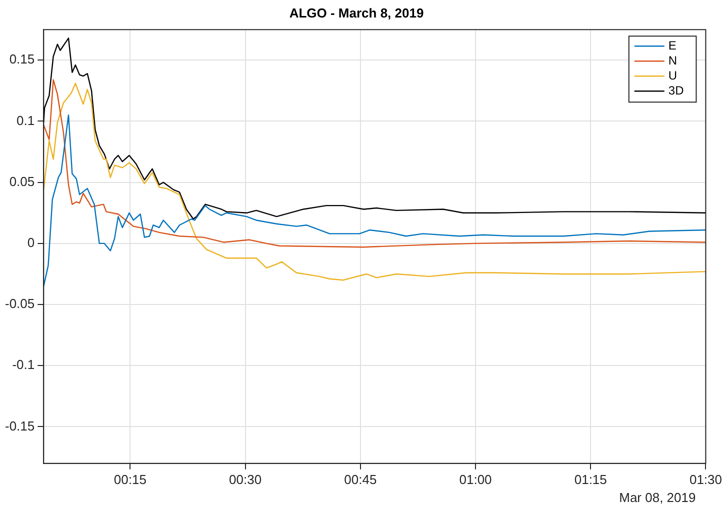 This screenshot has width=725, height=507. What do you see at coordinates (25, 120) in the screenshot?
I see `y-tick-label: 0.1` at bounding box center [25, 120].